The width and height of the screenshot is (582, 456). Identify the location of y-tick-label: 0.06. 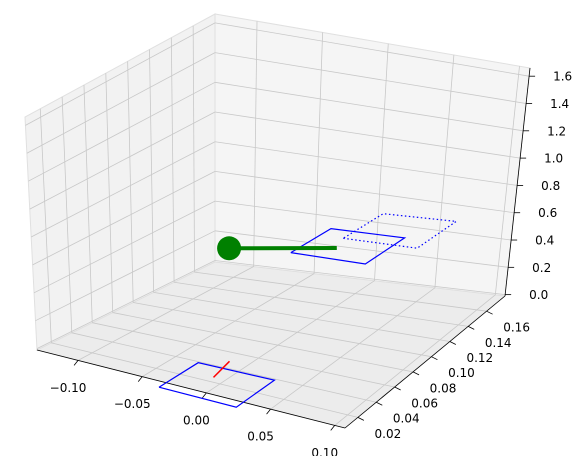
(424, 404).